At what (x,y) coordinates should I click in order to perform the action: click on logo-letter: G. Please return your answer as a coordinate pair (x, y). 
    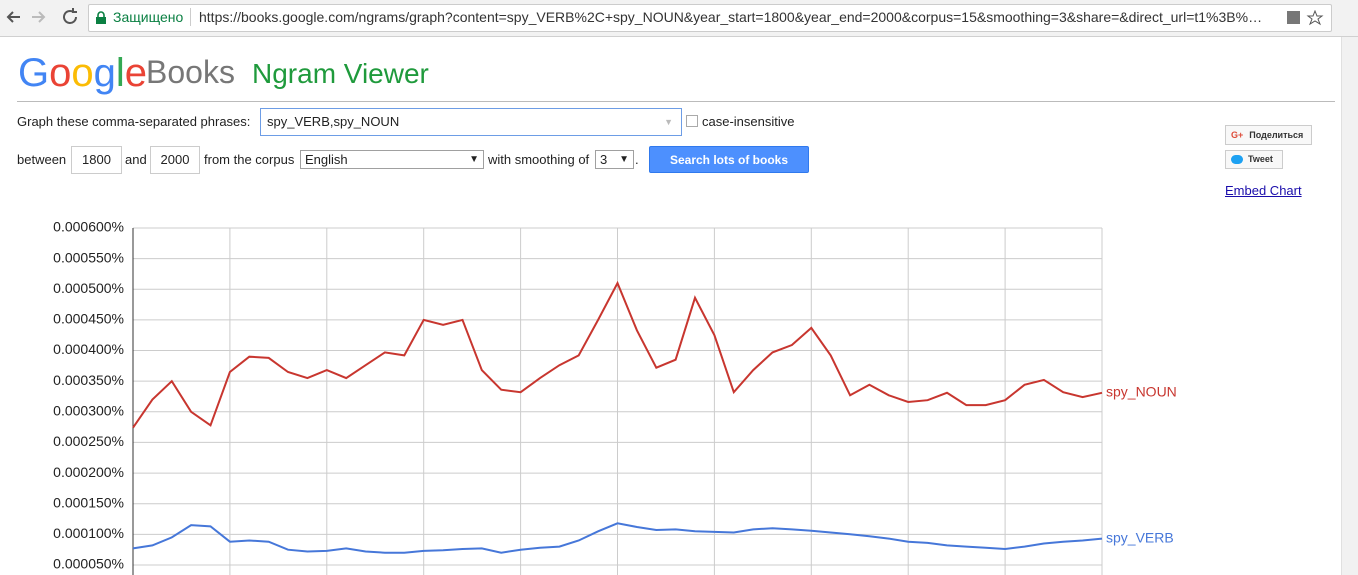
    Looking at the image, I should click on (33, 73).